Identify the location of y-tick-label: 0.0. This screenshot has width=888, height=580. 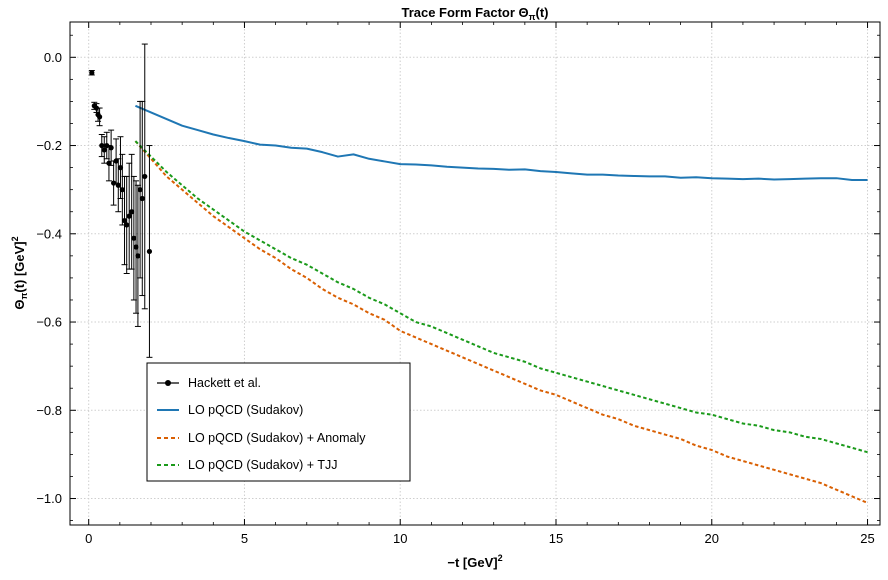
(53, 57).